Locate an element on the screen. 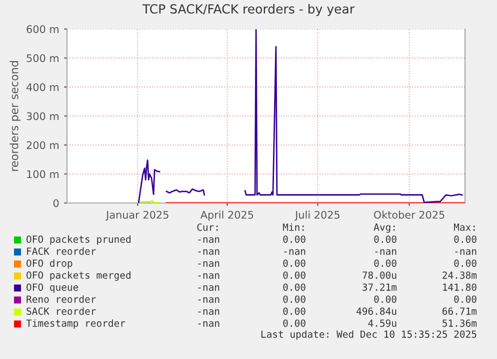 This screenshot has height=359, width=497. text: 141.80 is located at coordinates (459, 287).